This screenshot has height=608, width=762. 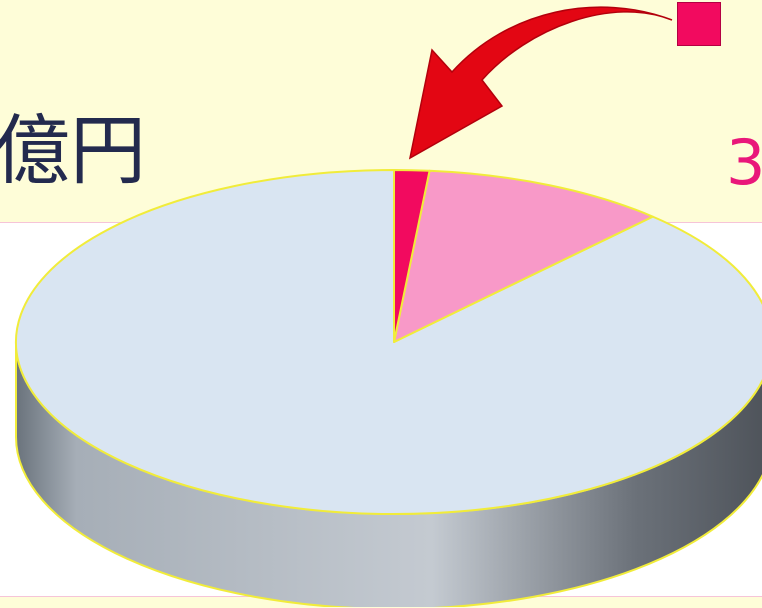 I want to click on title-fragment: 億円, so click(x=73, y=150).